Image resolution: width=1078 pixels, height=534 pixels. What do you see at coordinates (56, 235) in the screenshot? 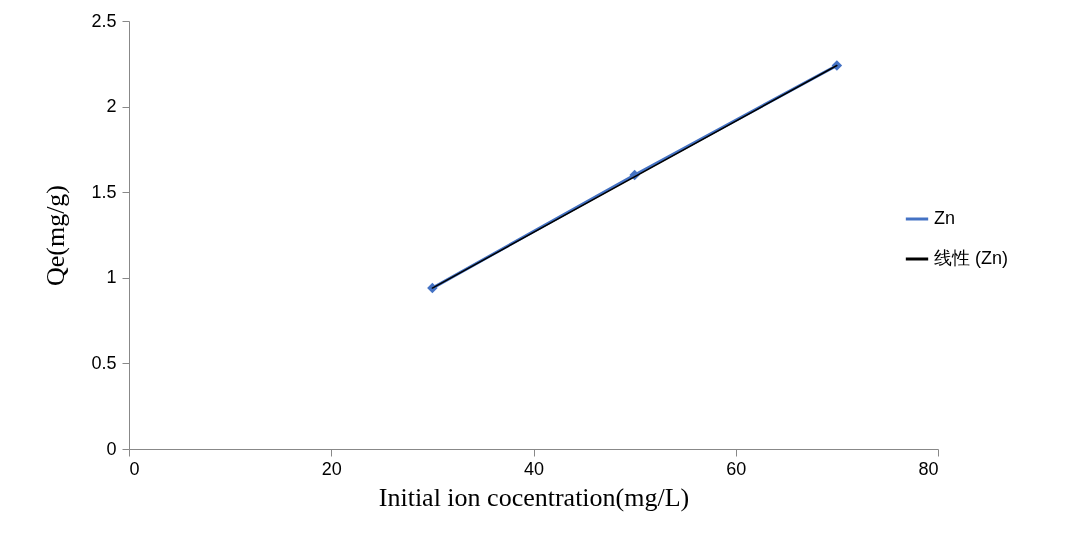
I see `y-axis-title: Qe(mg/g)` at bounding box center [56, 235].